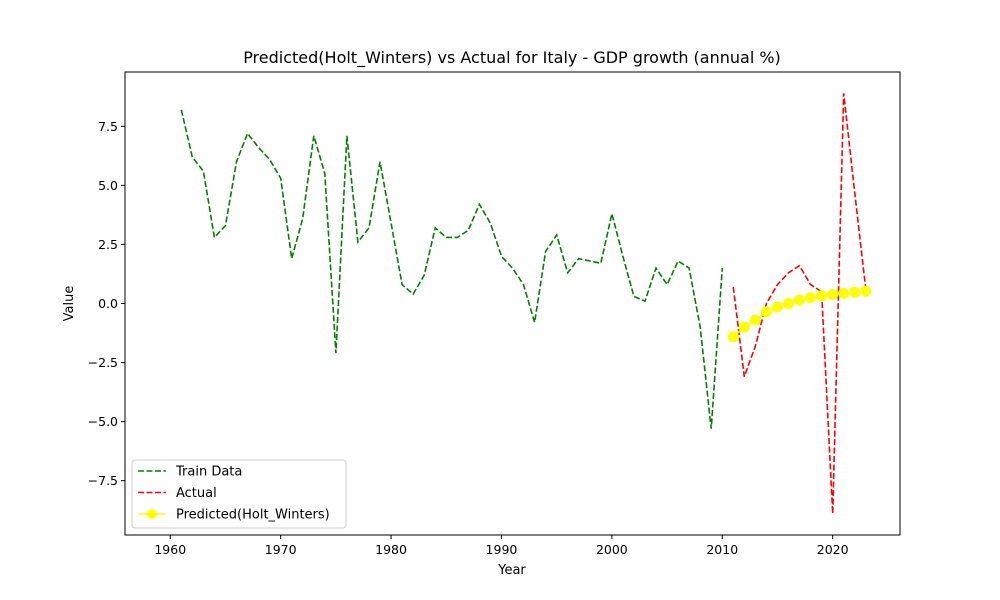  I want to click on x-tick-label: 2000, so click(612, 549).